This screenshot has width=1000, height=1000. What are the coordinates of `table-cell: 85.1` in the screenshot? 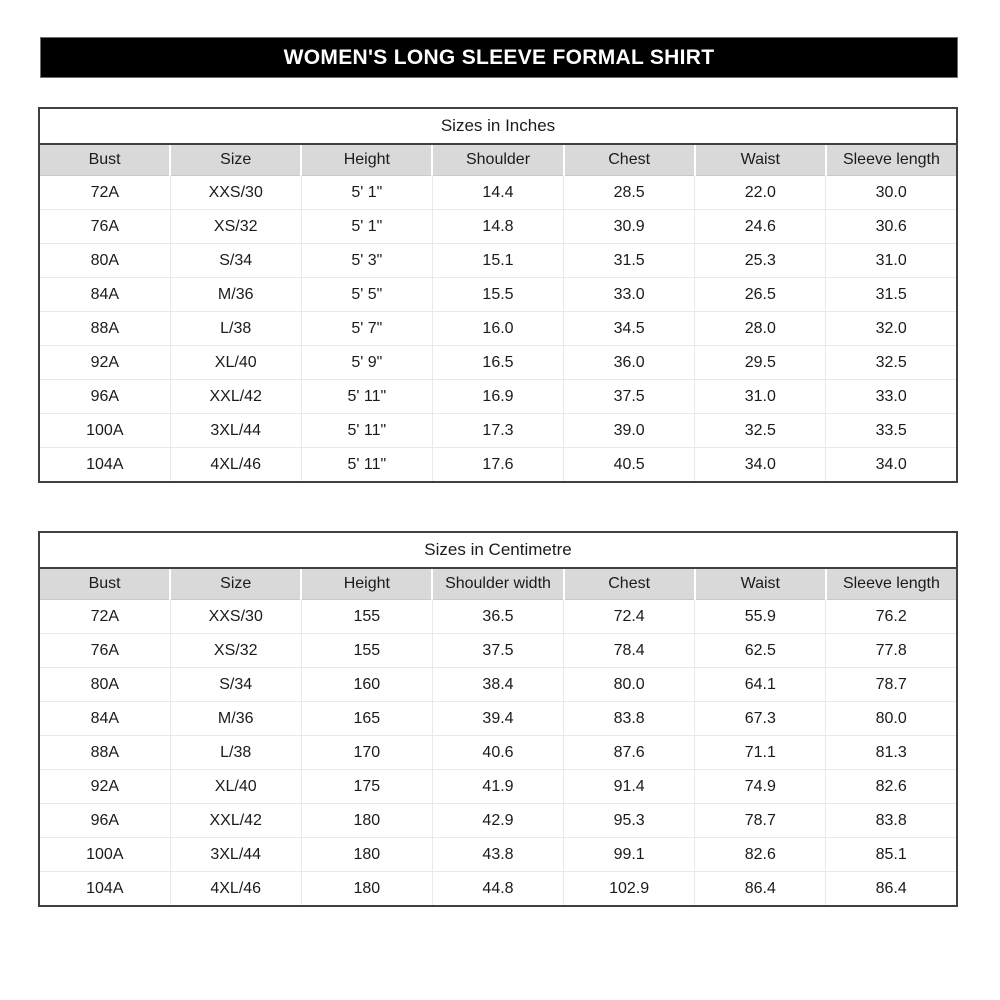 It's located at (891, 854).